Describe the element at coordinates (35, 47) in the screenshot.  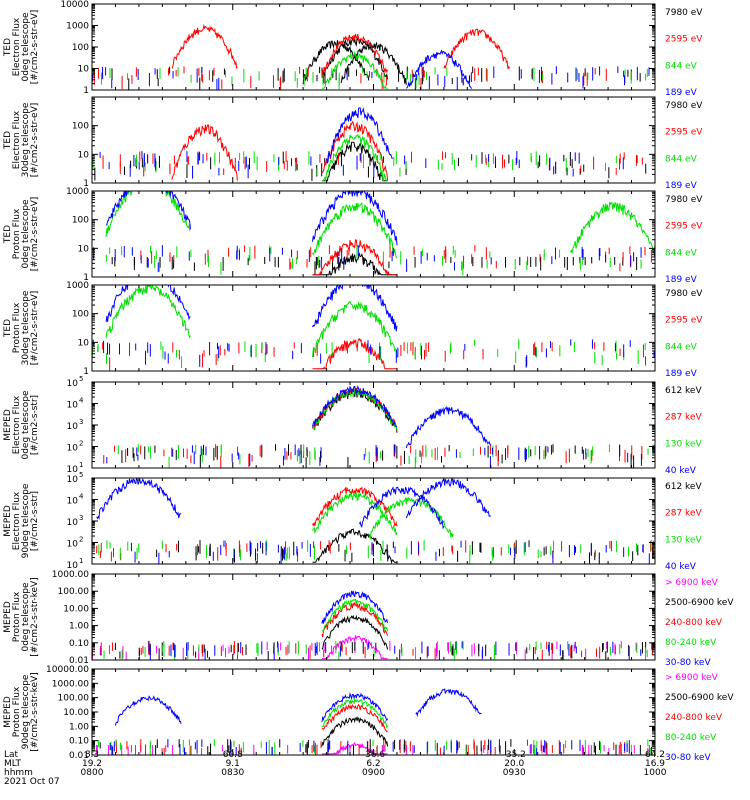
I see `y-axis-label: [#/cm2-s-str-eV]` at that location.